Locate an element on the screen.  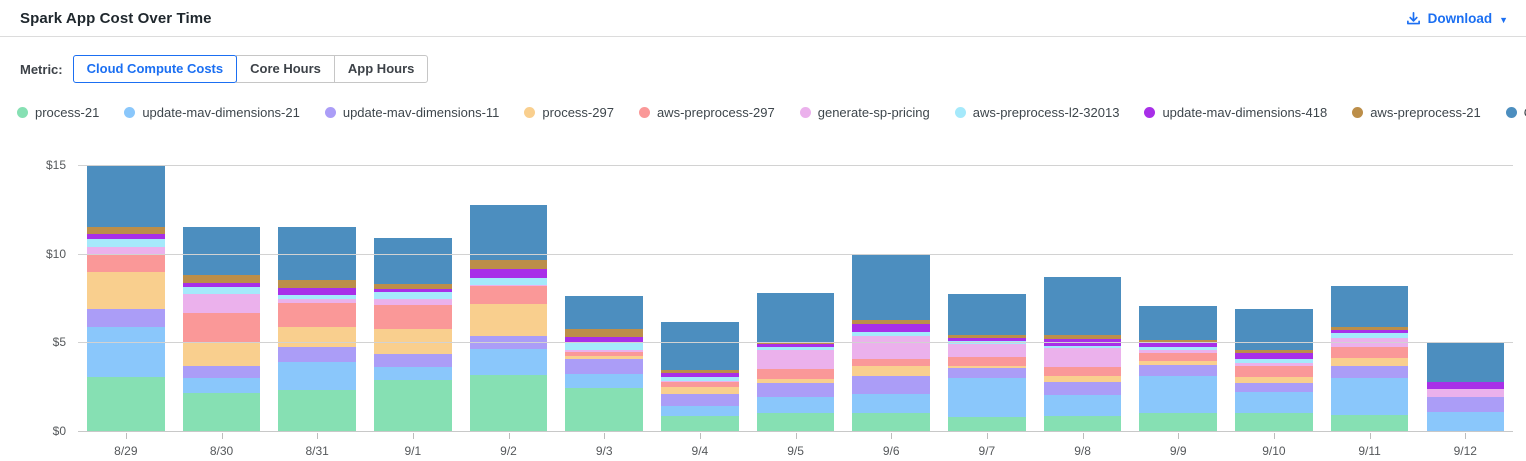
bar-8-31: 8/31 is located at coordinates (317, 312).